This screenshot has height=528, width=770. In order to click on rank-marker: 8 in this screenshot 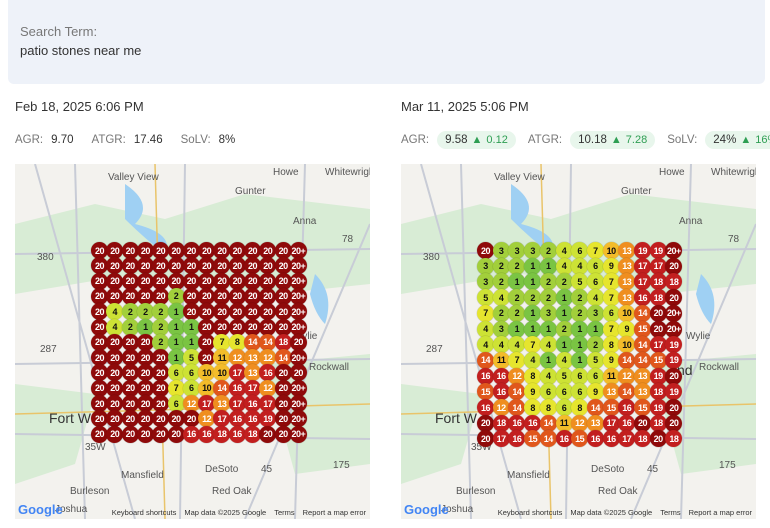, I will do `click(533, 407)`.